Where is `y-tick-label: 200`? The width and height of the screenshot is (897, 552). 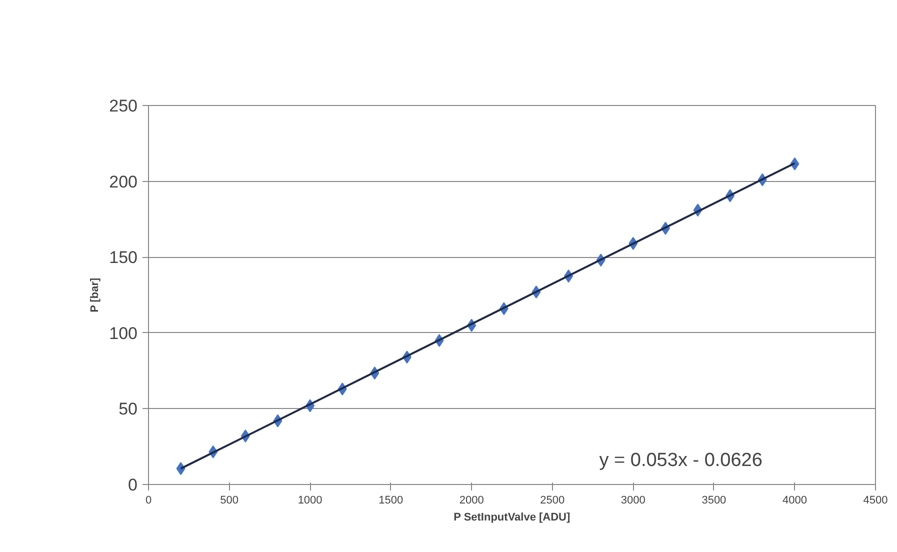 y-tick-label: 200 is located at coordinates (123, 182).